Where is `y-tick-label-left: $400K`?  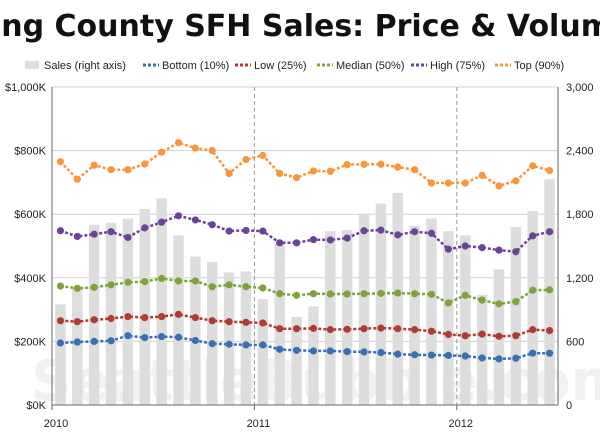 y-tick-label-left: $400K is located at coordinates (30, 279).